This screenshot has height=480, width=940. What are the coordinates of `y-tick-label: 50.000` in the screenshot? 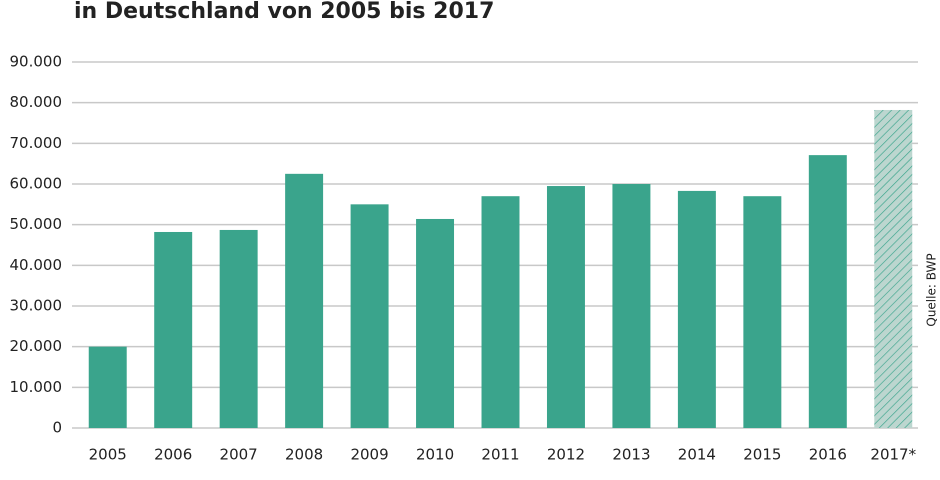 It's located at (36, 224).